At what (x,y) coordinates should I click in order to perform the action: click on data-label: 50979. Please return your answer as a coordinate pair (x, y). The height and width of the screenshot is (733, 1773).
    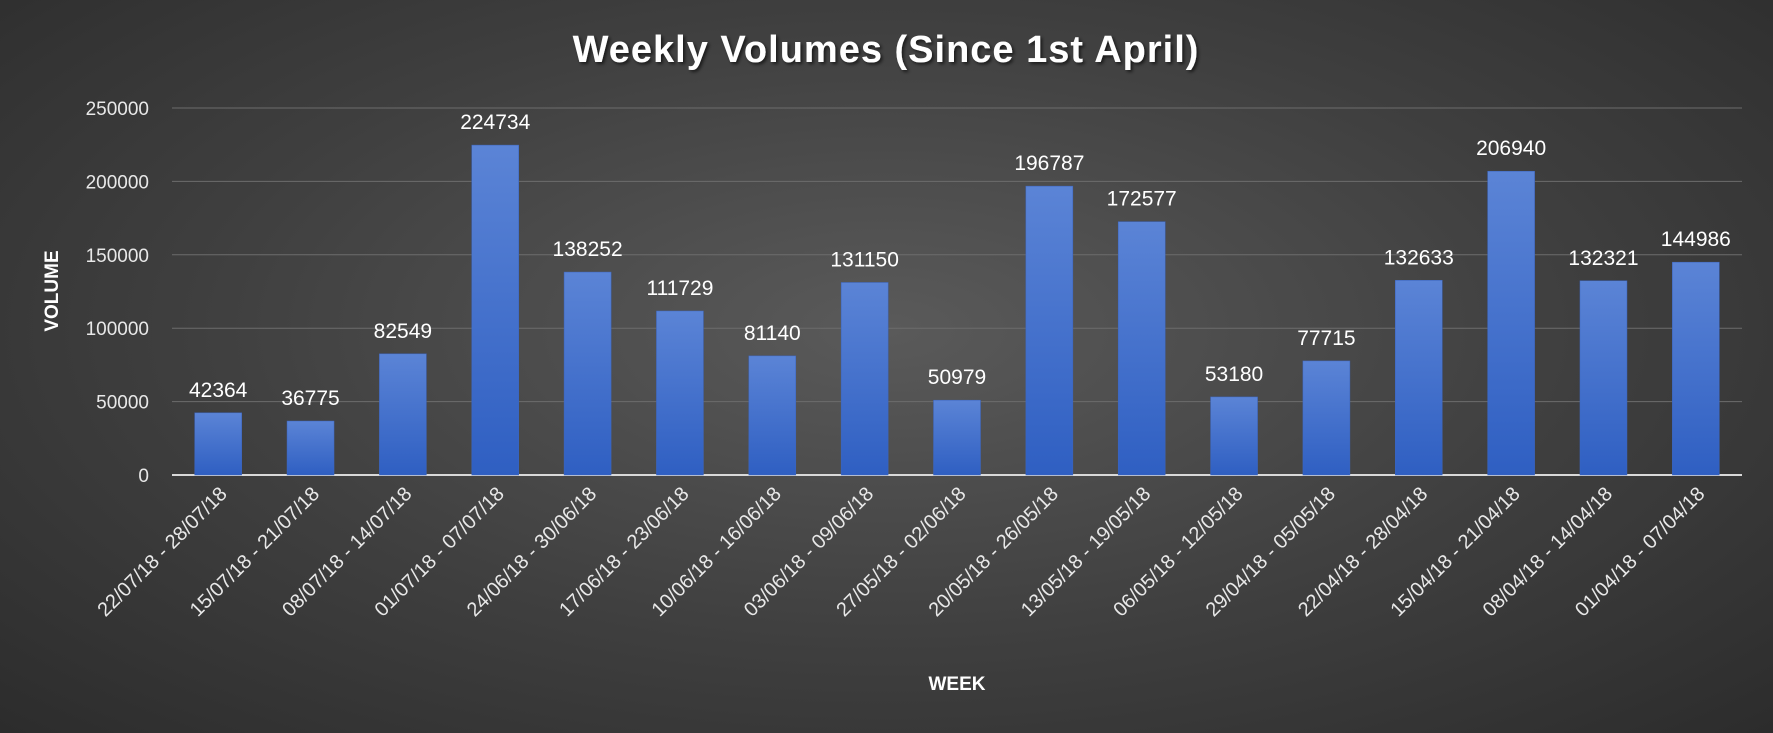
    Looking at the image, I should click on (957, 377).